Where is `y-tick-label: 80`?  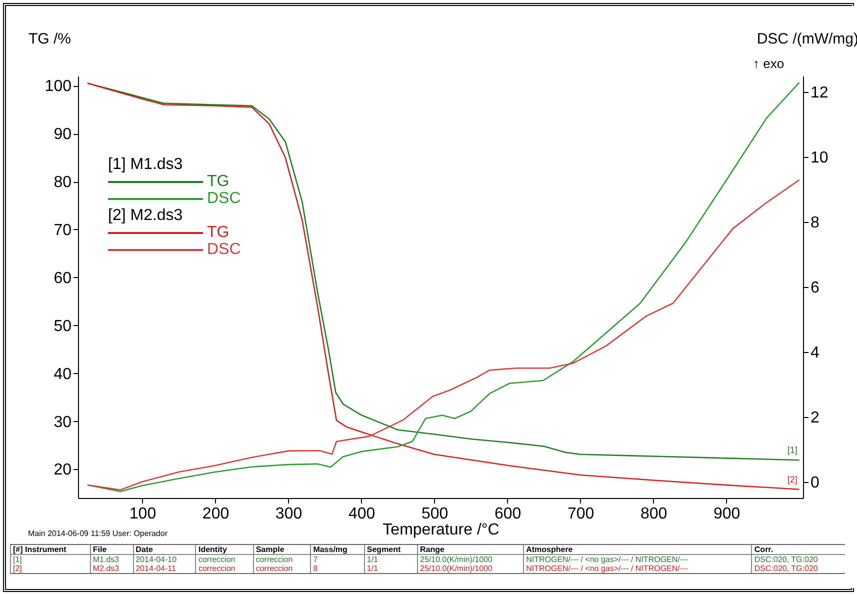 y-tick-label: 80 is located at coordinates (63, 182).